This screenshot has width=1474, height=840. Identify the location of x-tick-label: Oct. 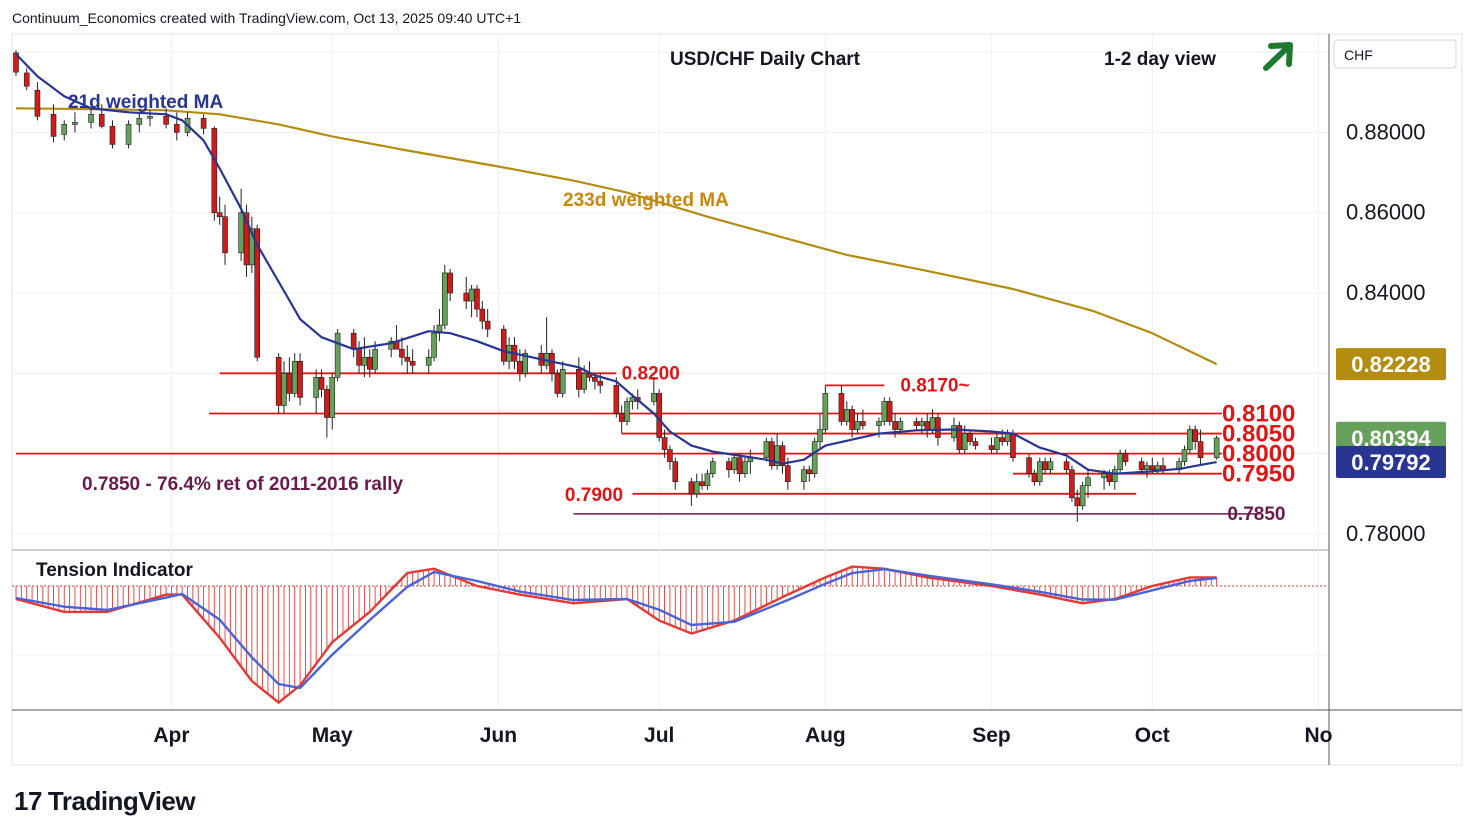
(1152, 735).